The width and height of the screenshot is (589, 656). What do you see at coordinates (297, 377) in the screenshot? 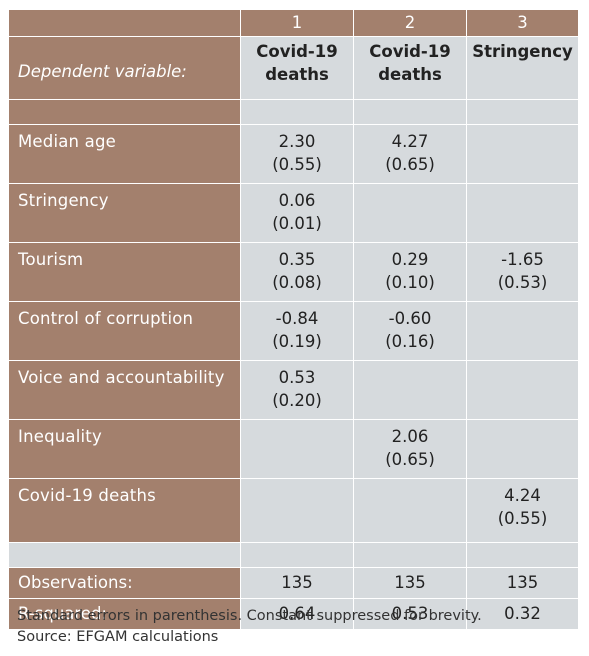
I see `coefficient-value: 0.53` at bounding box center [297, 377].